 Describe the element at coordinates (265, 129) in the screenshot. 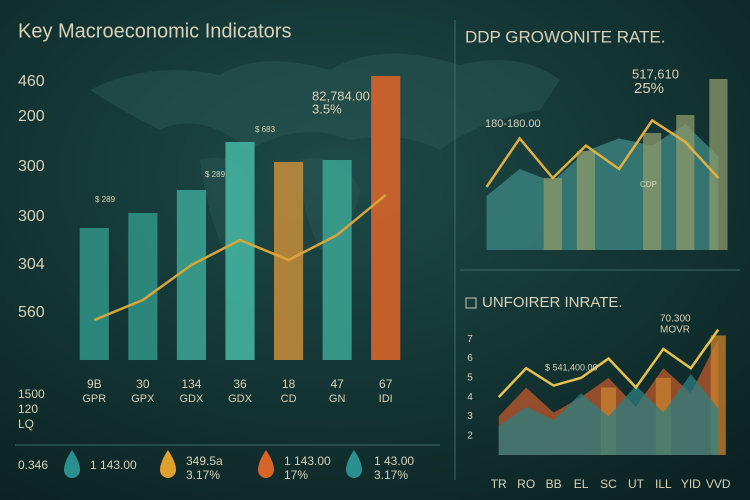

I see `annotation: $ 683` at that location.